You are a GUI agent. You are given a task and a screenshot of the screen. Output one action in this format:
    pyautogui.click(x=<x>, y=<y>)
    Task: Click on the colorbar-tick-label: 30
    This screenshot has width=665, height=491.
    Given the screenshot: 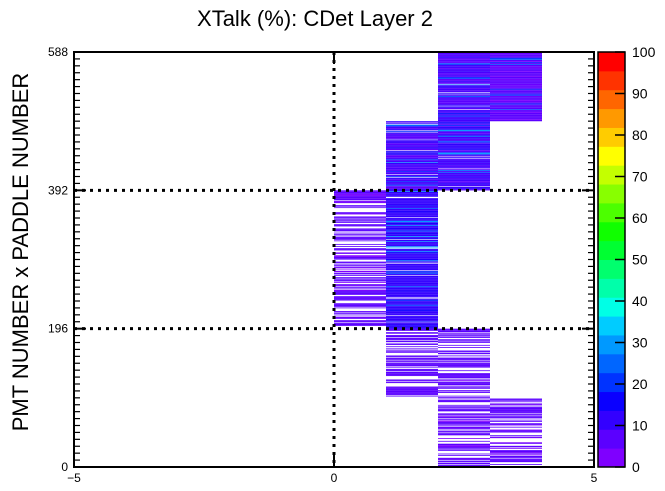 What is the action you would take?
    pyautogui.click(x=640, y=343)
    